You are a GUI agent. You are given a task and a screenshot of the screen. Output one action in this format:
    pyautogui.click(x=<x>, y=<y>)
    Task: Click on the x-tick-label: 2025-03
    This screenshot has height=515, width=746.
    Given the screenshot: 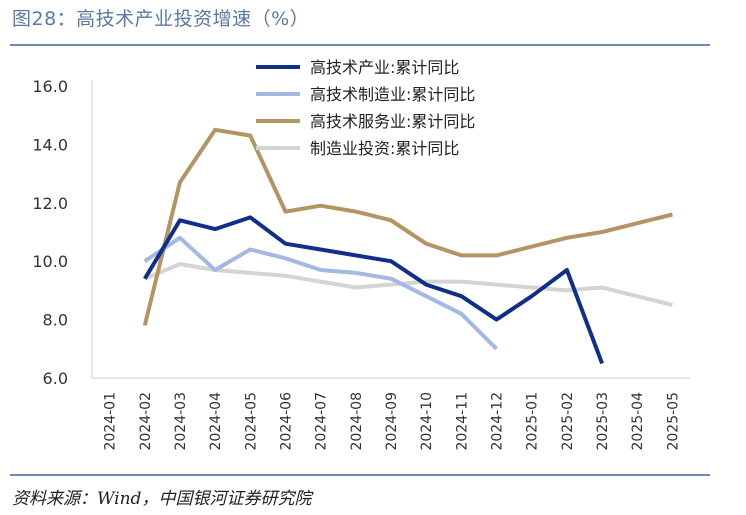 What is the action you would take?
    pyautogui.click(x=603, y=421)
    